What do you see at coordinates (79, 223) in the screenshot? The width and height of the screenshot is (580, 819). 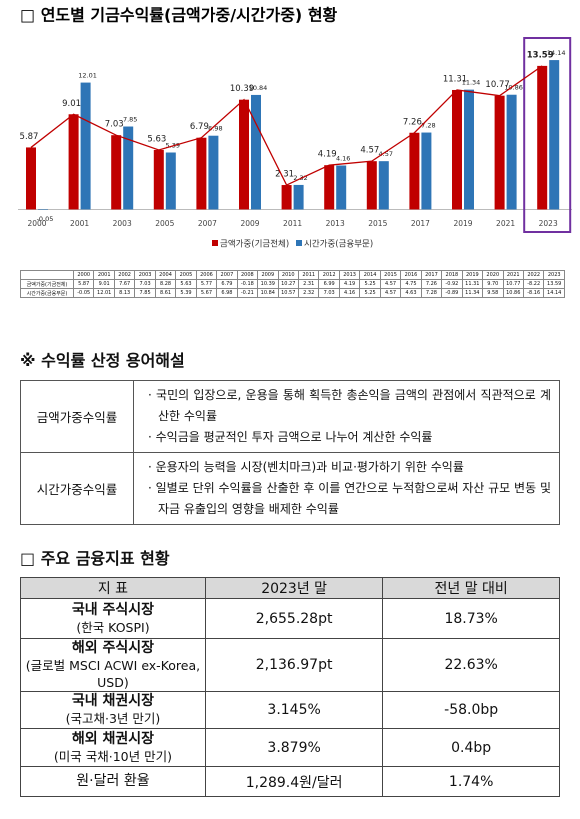 I see `x-tick-label: 2001` at bounding box center [79, 223].